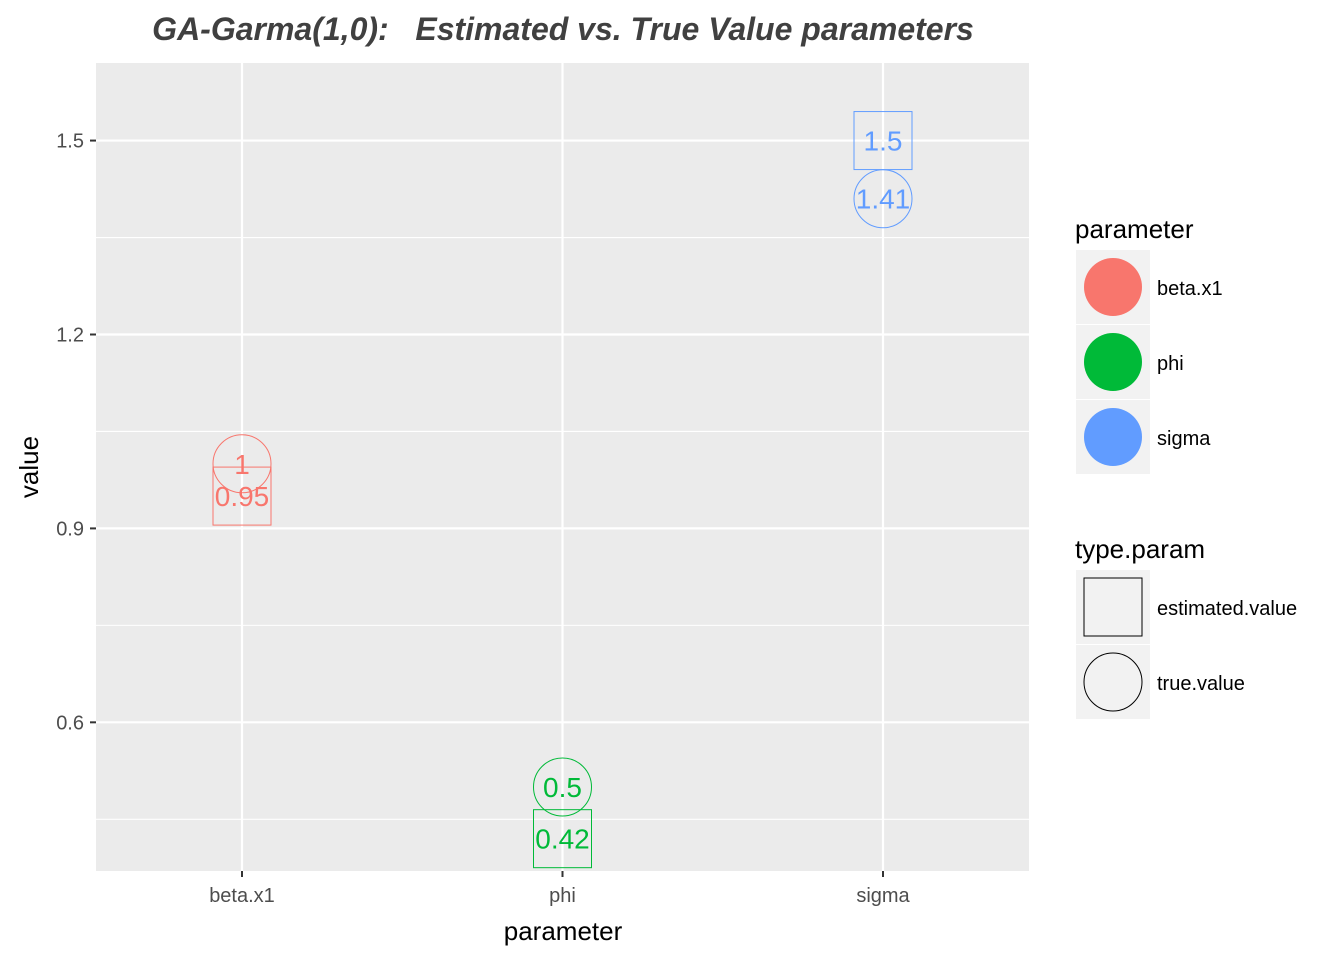 Image resolution: width=1344 pixels, height=960 pixels. I want to click on legend-label: phi, so click(1170, 364).